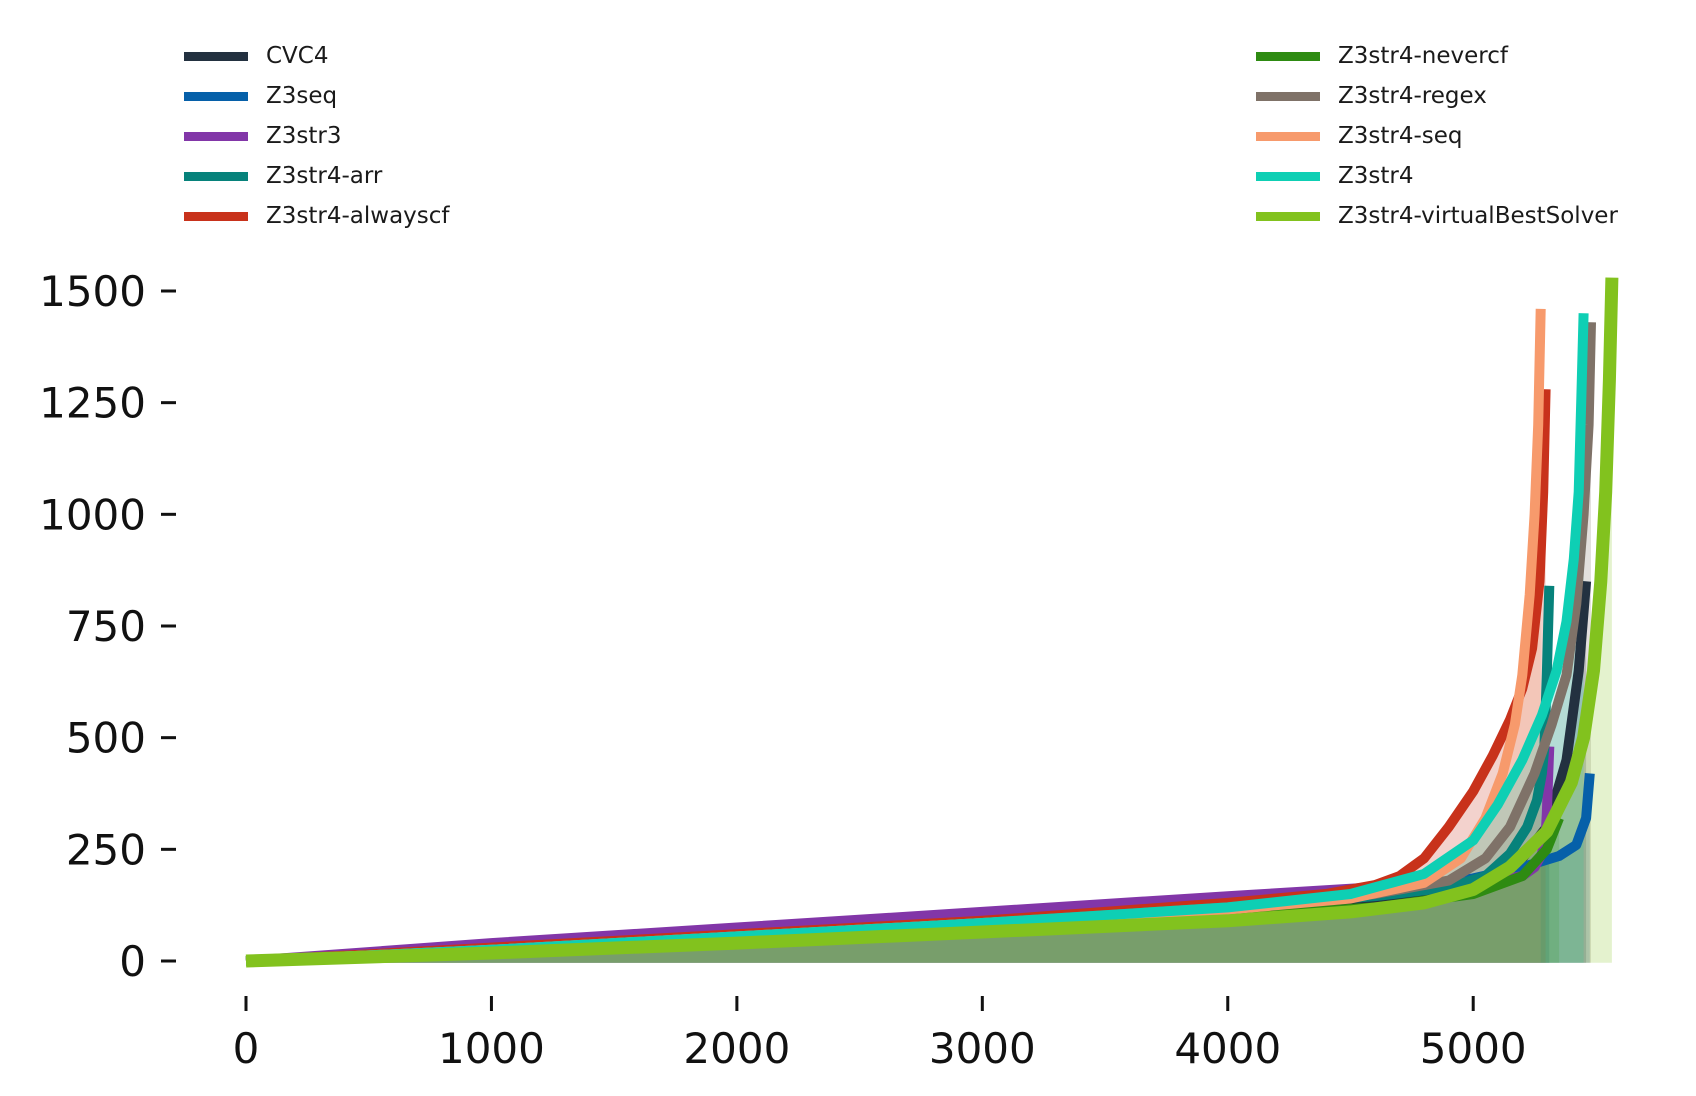 This screenshot has height=1096, width=1696. What do you see at coordinates (1400, 136) in the screenshot?
I see `legend-label: Z3str4-seq` at bounding box center [1400, 136].